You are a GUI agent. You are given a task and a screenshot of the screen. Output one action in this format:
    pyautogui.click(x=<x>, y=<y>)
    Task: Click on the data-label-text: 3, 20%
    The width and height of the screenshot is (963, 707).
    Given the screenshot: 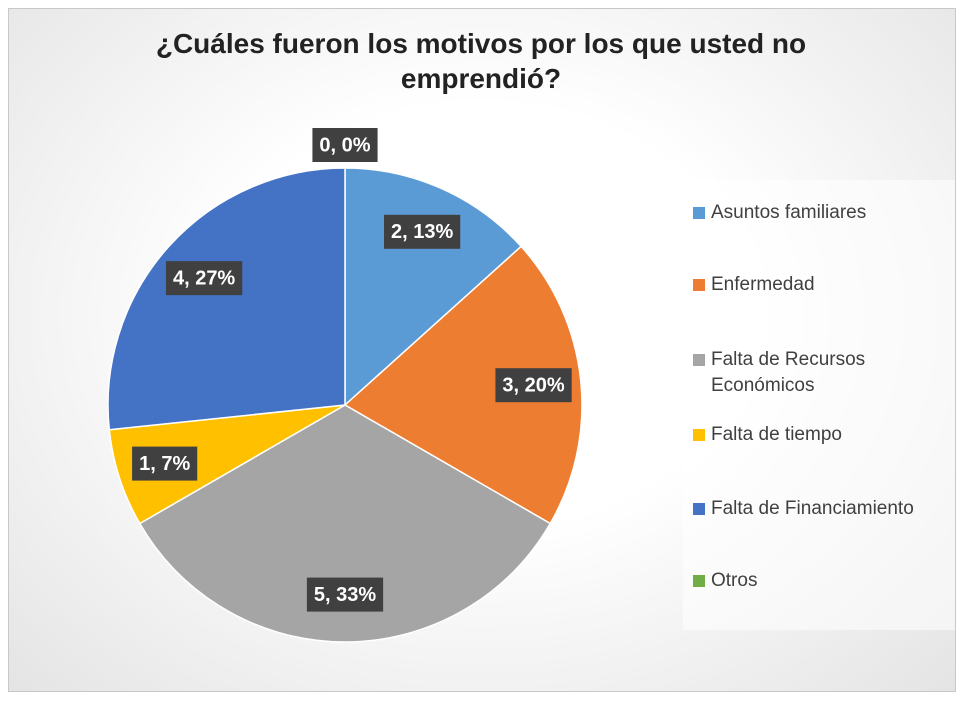 What is the action you would take?
    pyautogui.click(x=533, y=385)
    